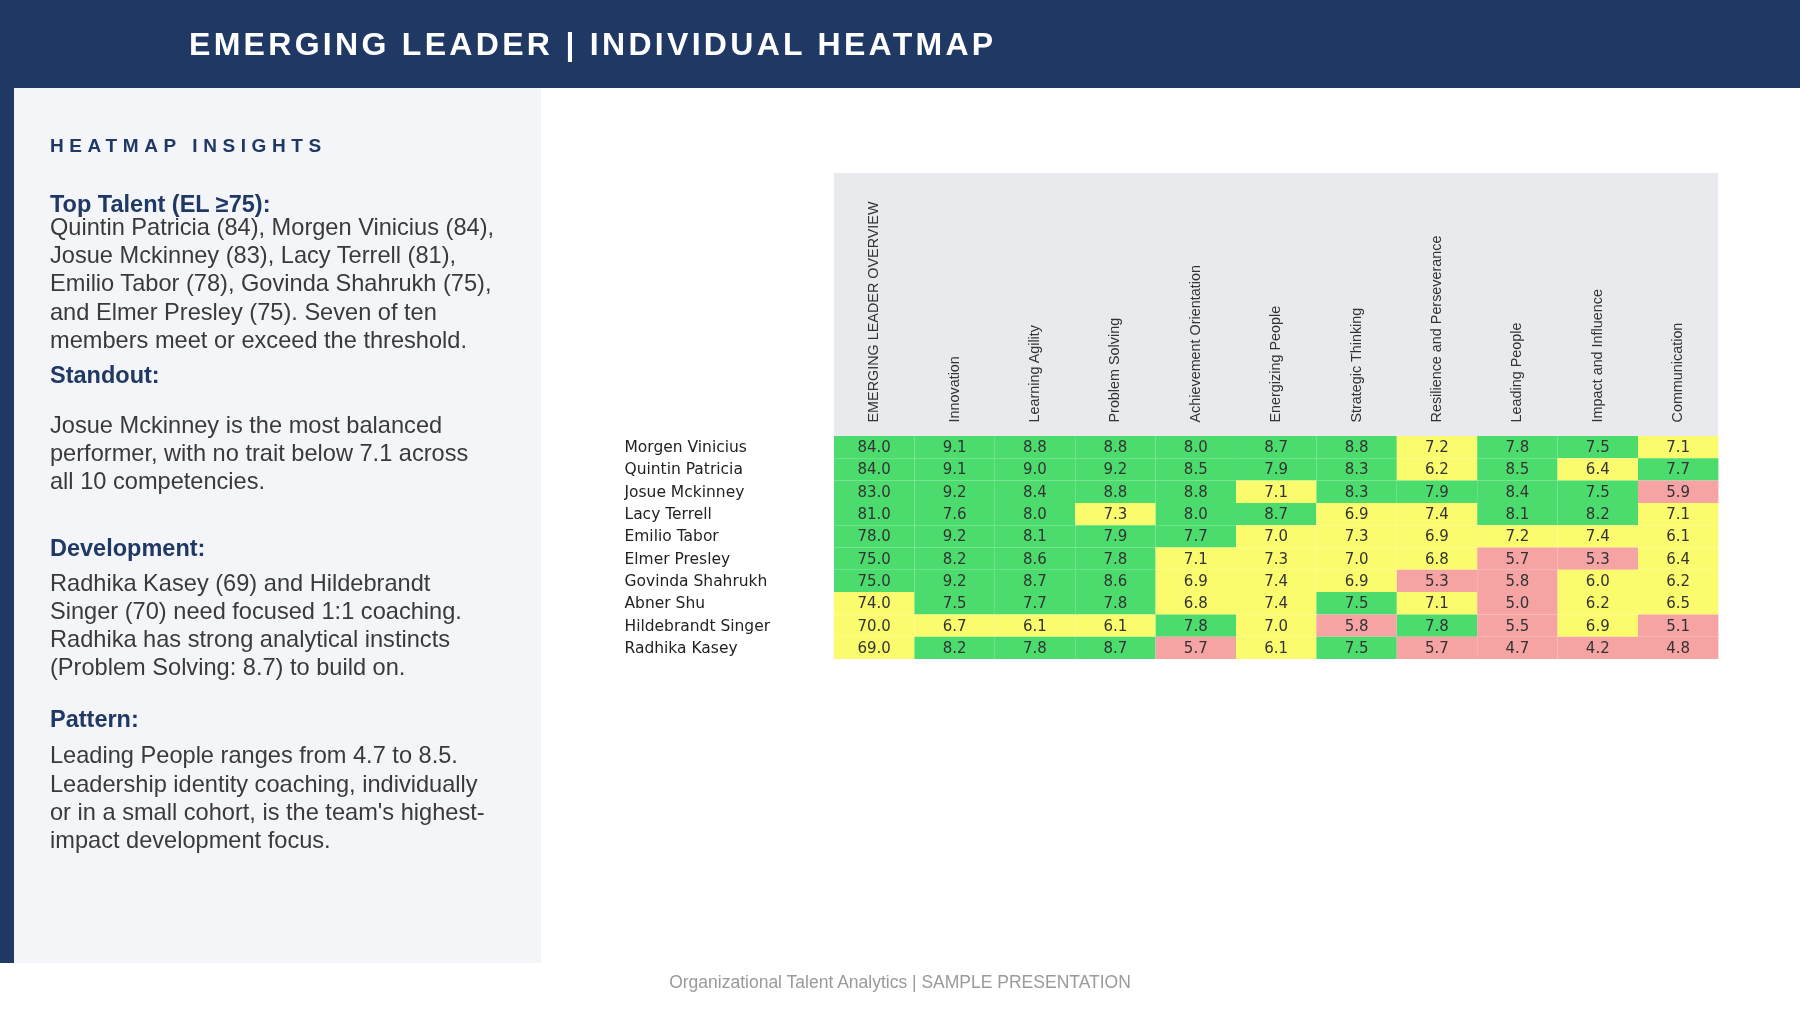 The width and height of the screenshot is (1800, 1013). What do you see at coordinates (874, 536) in the screenshot?
I see `data-label: 78.0` at bounding box center [874, 536].